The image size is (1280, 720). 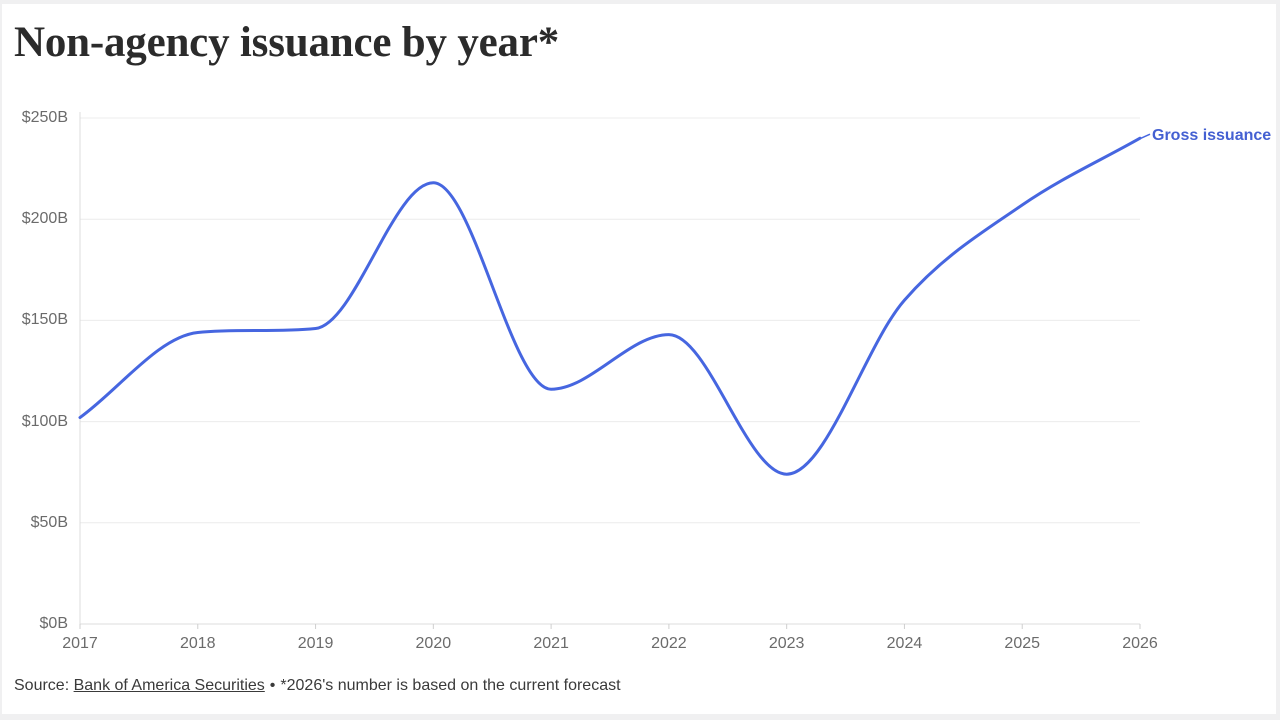 I want to click on y-axis-label: $150B, so click(x=44, y=320).